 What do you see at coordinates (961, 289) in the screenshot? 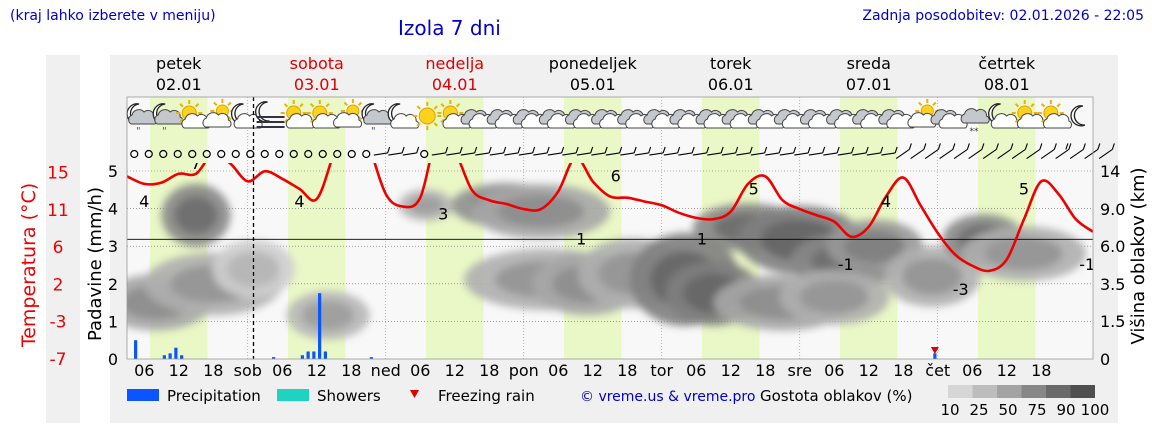
I see `temperature-data-label: -3` at bounding box center [961, 289].